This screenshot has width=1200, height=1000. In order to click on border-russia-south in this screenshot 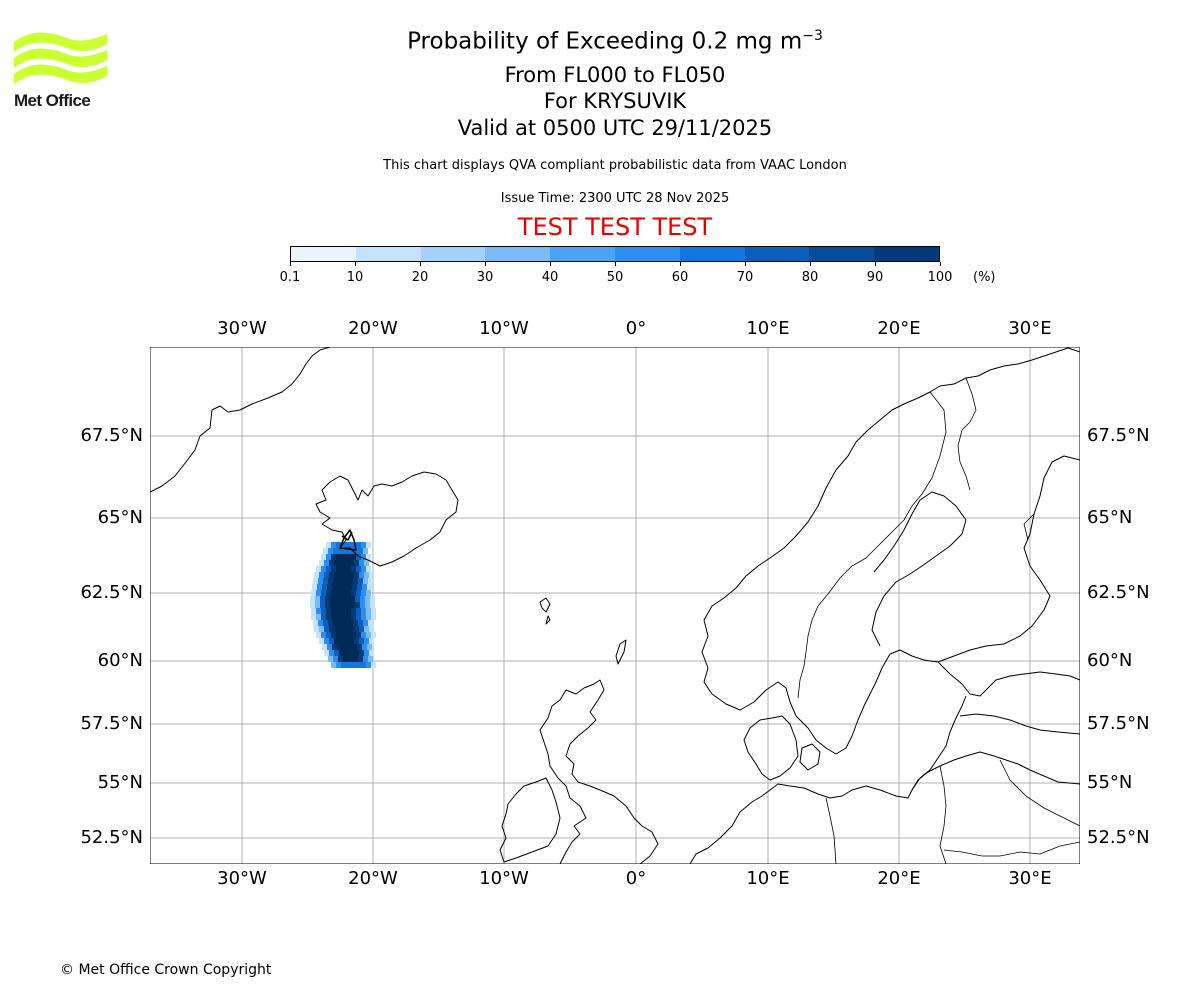, I will do `click(1039, 793)`.